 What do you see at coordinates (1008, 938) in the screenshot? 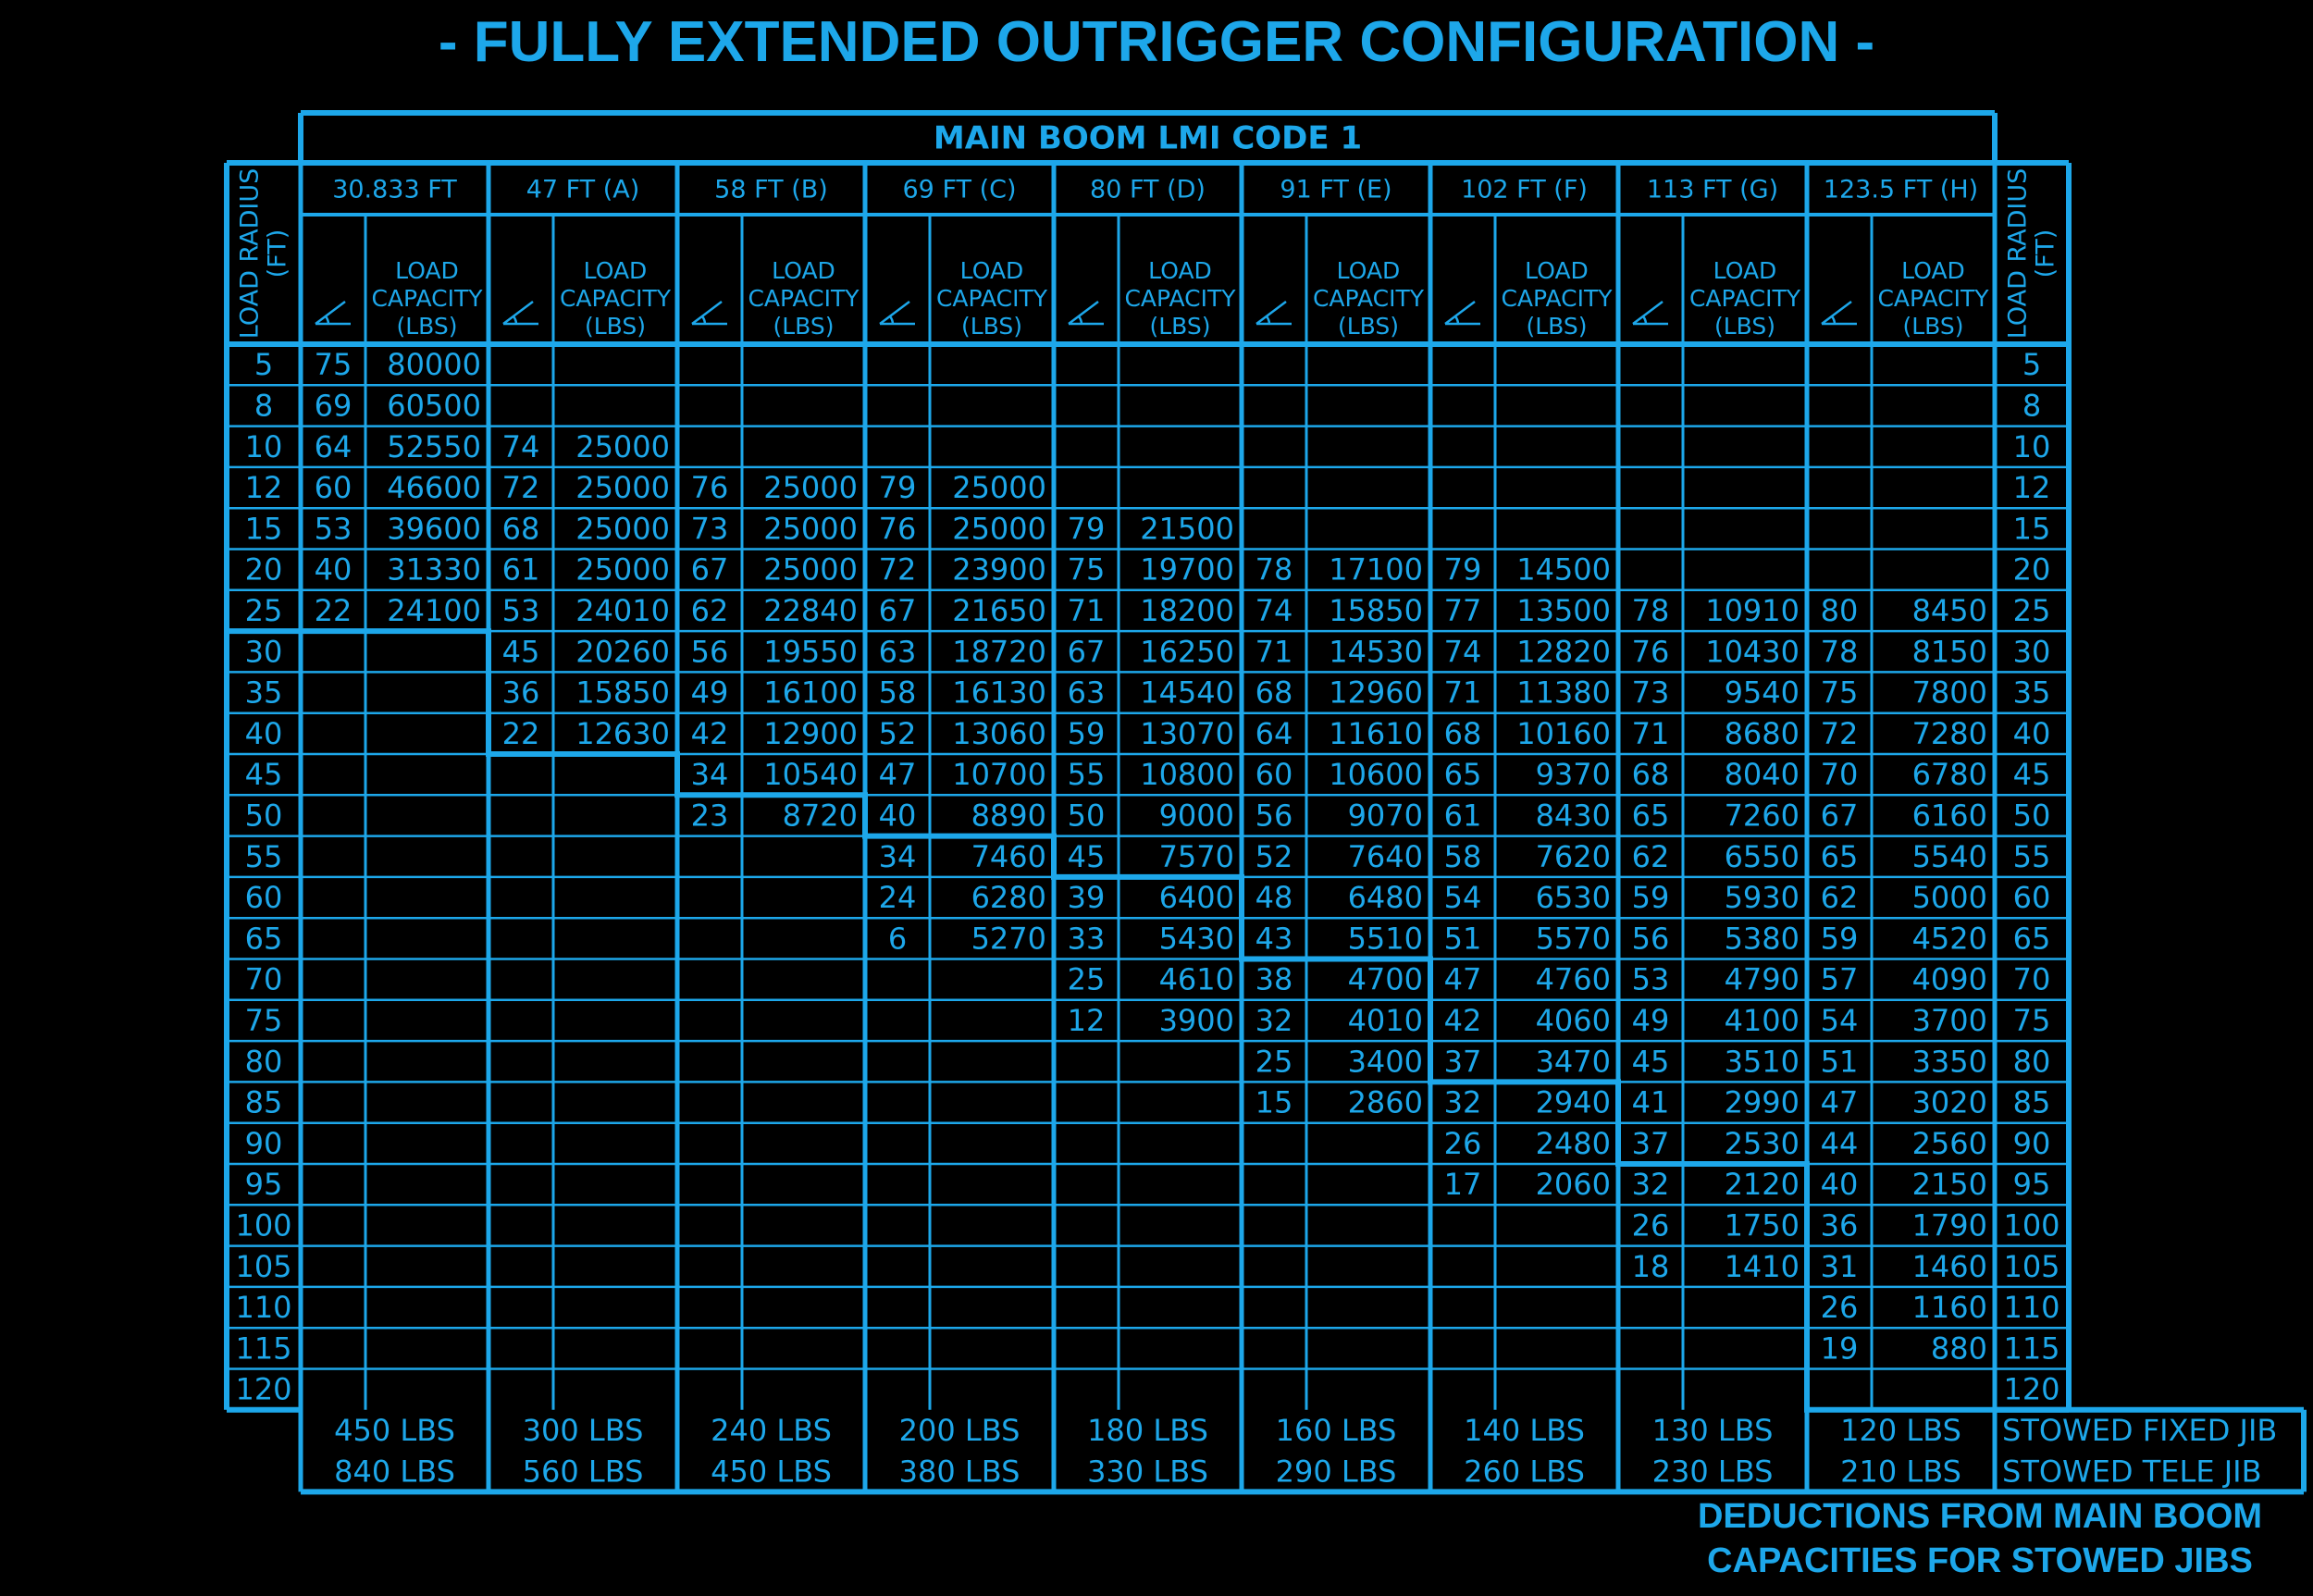
I see `load-capacity-value: 5270` at bounding box center [1008, 938].